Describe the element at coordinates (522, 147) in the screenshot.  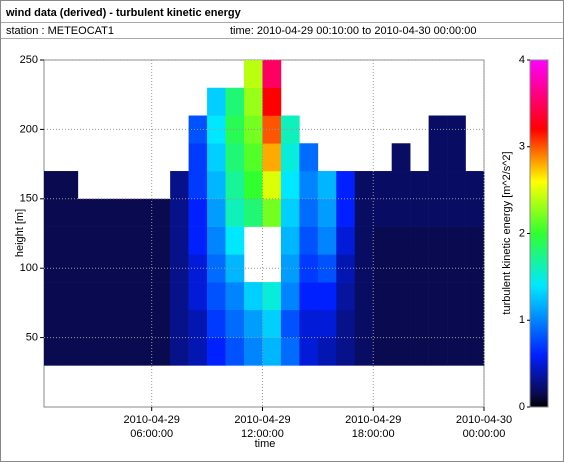
I see `colorbar-tick-label: 3` at that location.